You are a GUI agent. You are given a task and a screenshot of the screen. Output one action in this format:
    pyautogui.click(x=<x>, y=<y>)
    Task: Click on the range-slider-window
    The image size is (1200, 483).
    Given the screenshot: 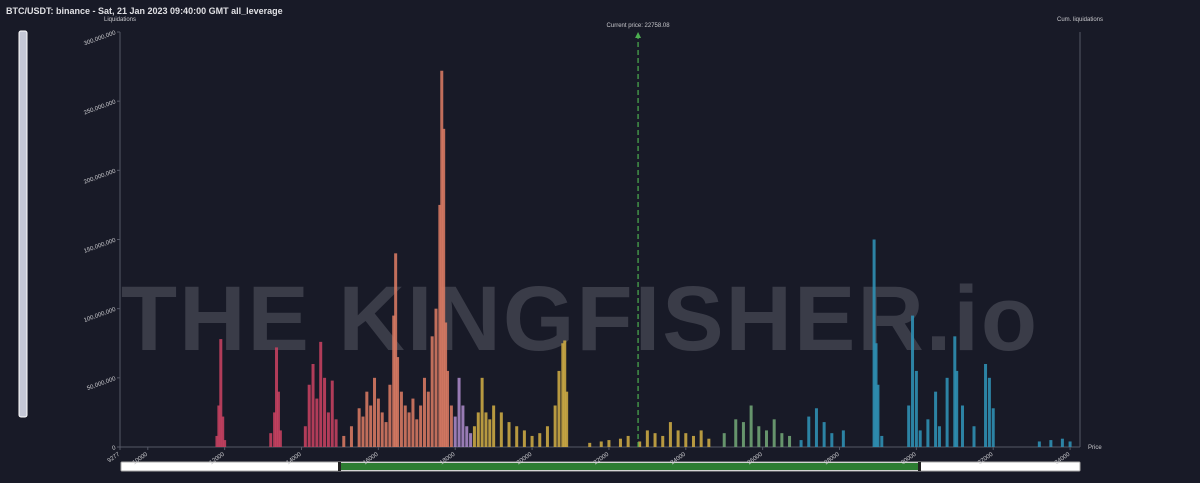 What is the action you would take?
    pyautogui.click(x=630, y=466)
    